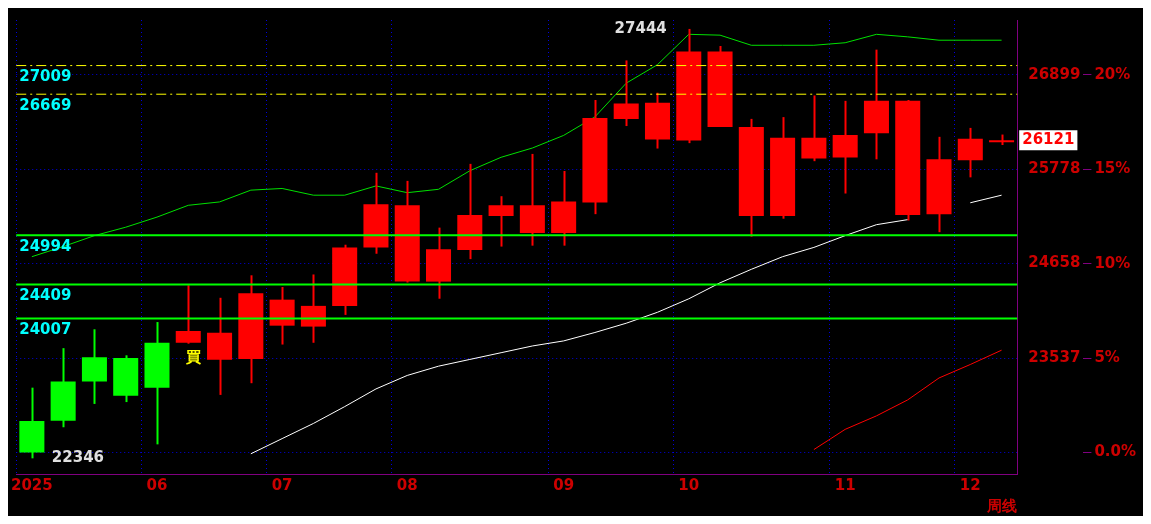 The height and width of the screenshot is (524, 1151). What do you see at coordinates (1054, 356) in the screenshot?
I see `y-tick-label: 23537` at bounding box center [1054, 356].